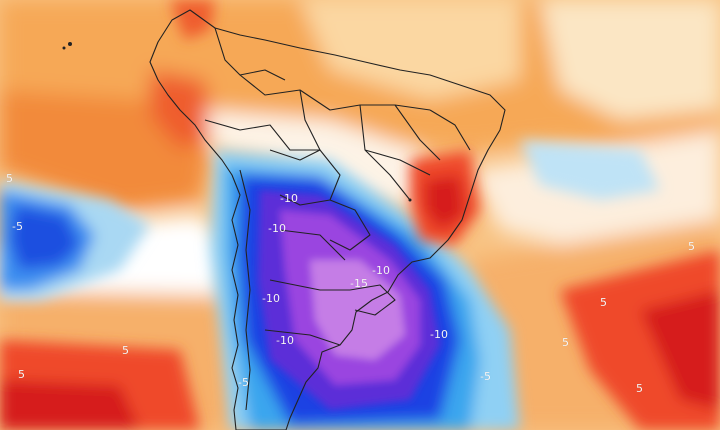 This screenshot has width=720, height=430. What do you see at coordinates (359, 283) in the screenshot?
I see `contour-label: -15` at bounding box center [359, 283].